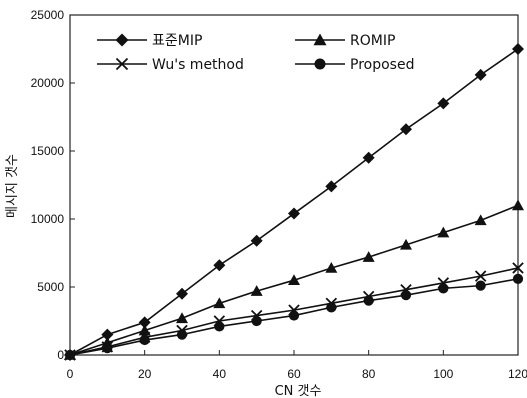  I want to click on legend-item: Wu's method, so click(170, 65).